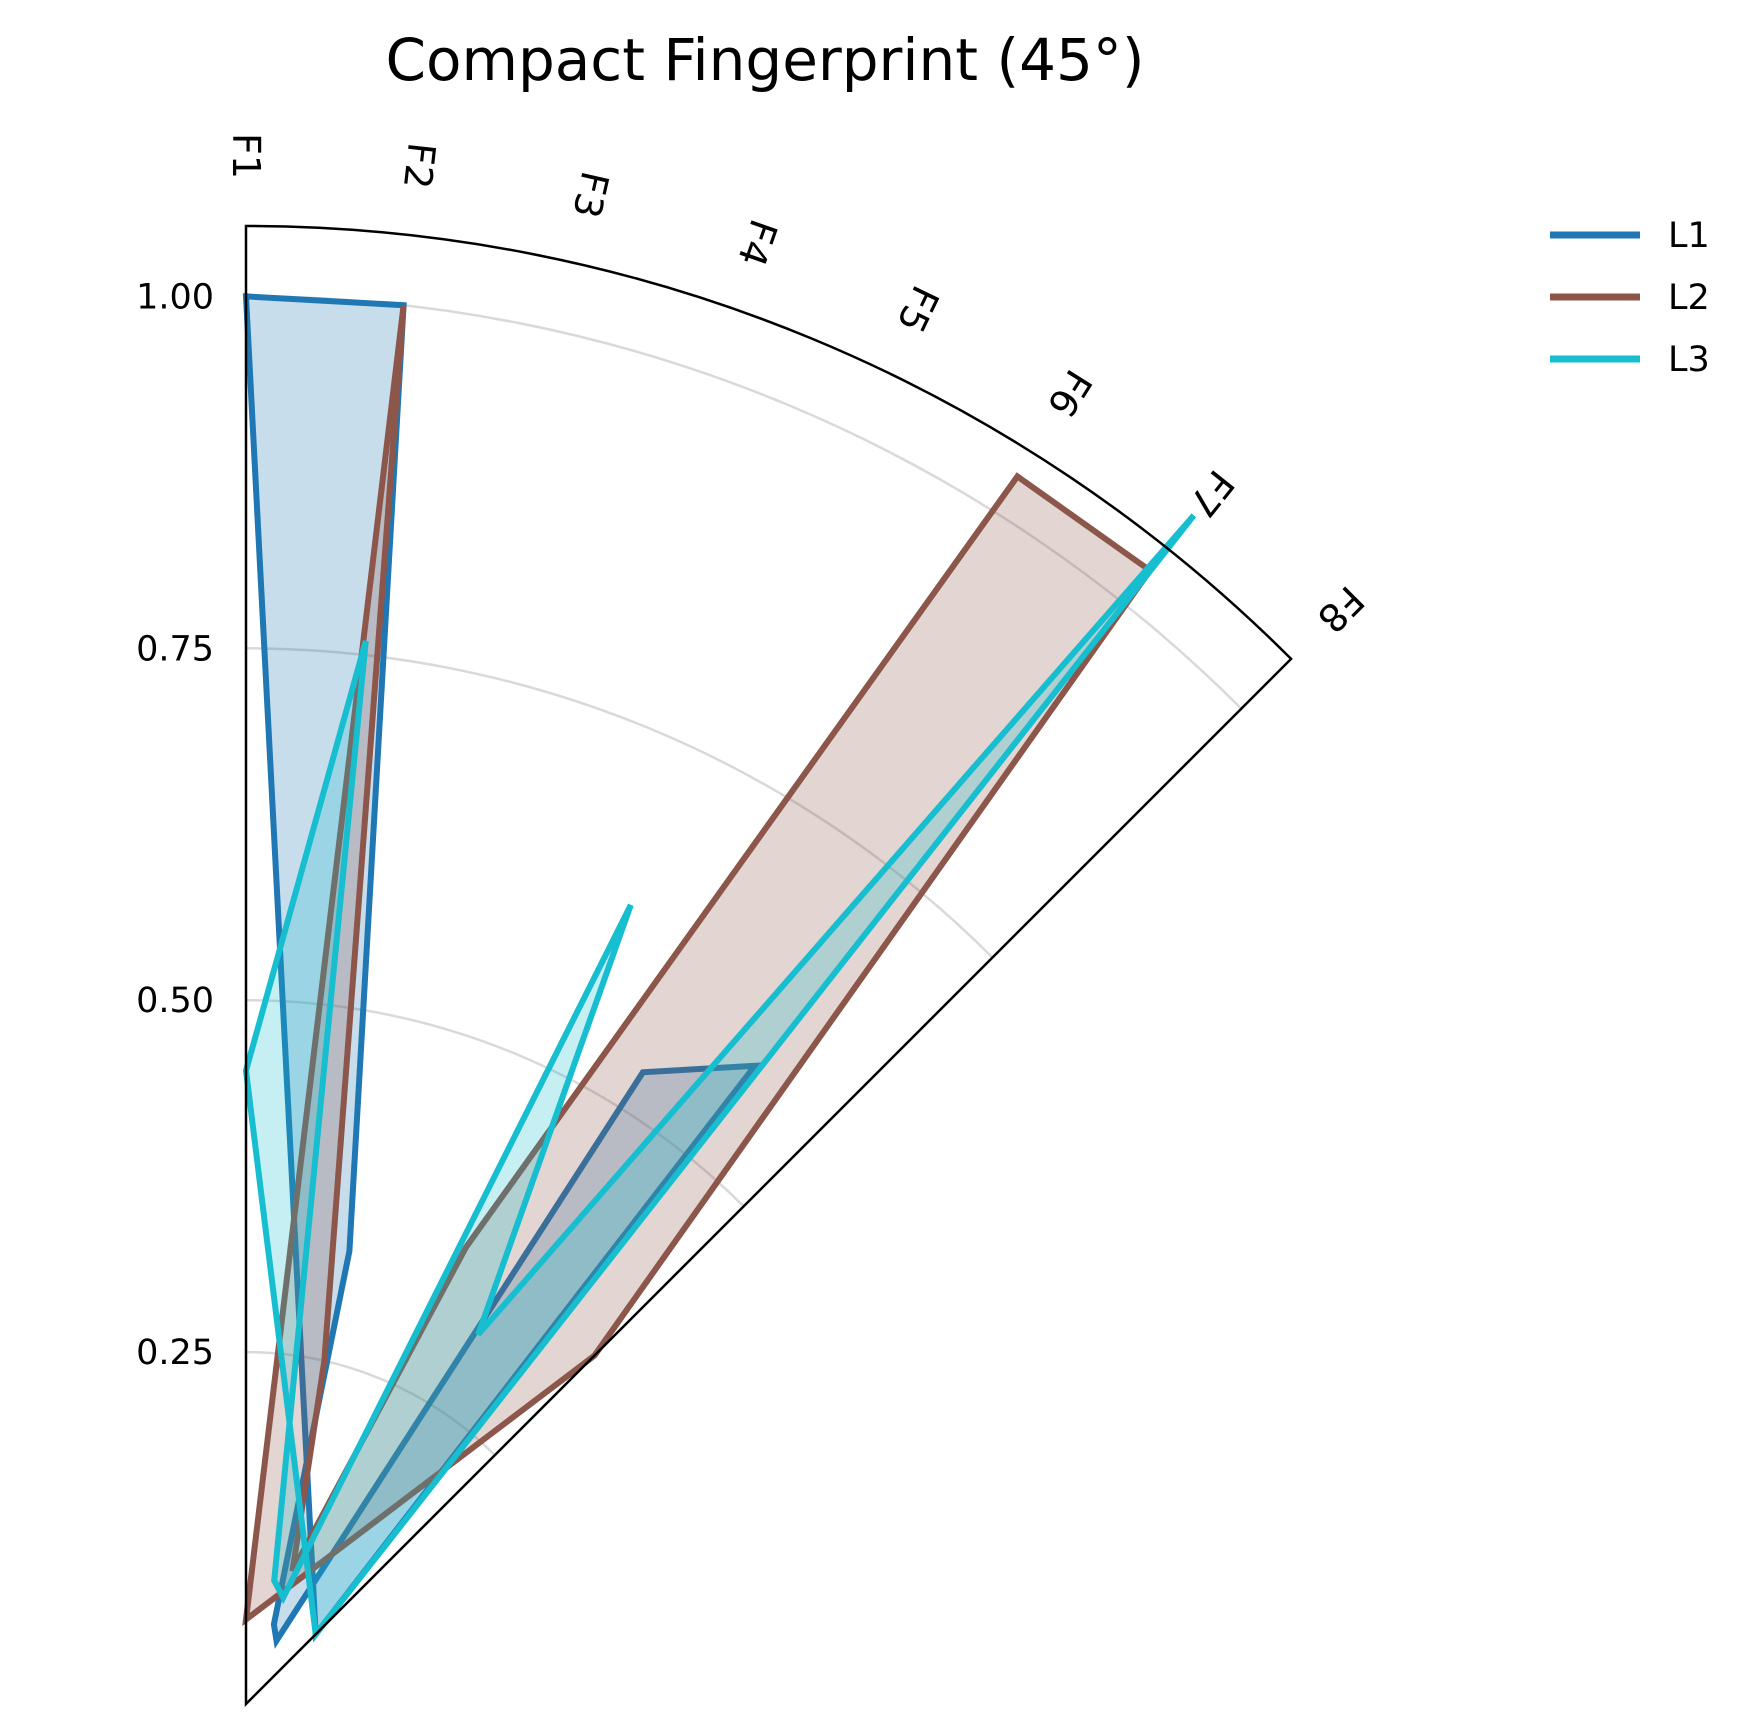 The image size is (1759, 1728). What do you see at coordinates (246, 156) in the screenshot?
I see `category-label-f1: F1` at bounding box center [246, 156].